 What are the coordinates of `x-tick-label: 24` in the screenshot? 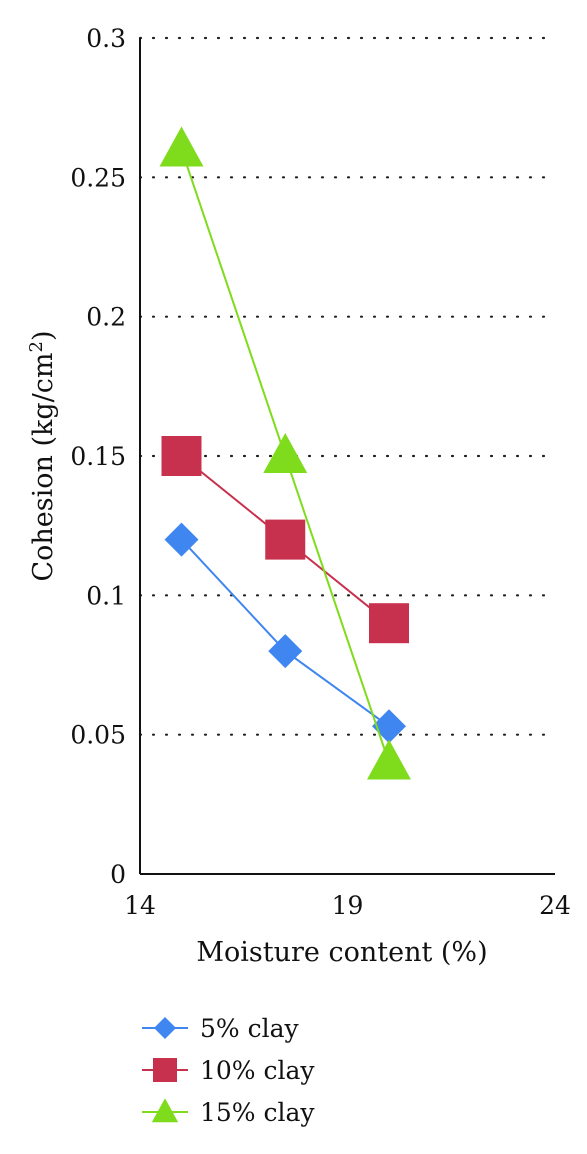 It's located at (555, 905).